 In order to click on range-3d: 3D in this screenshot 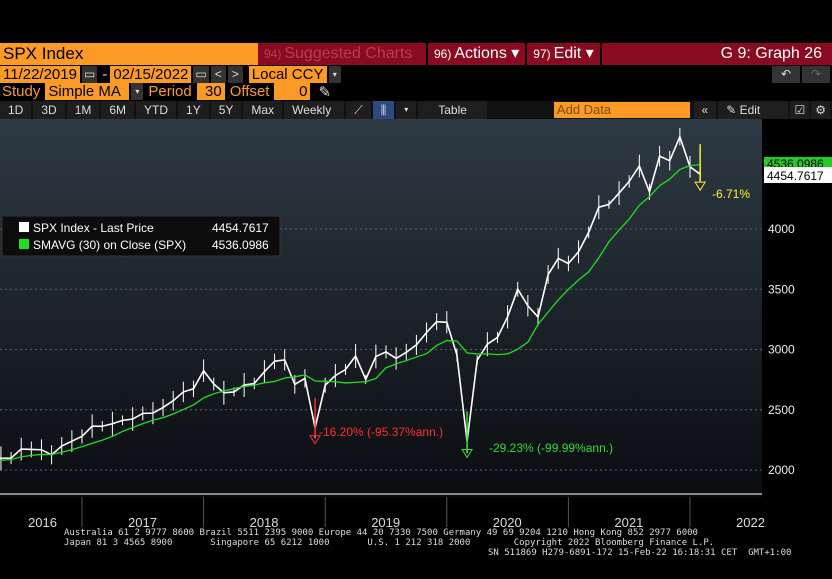, I will do `click(49, 110)`.